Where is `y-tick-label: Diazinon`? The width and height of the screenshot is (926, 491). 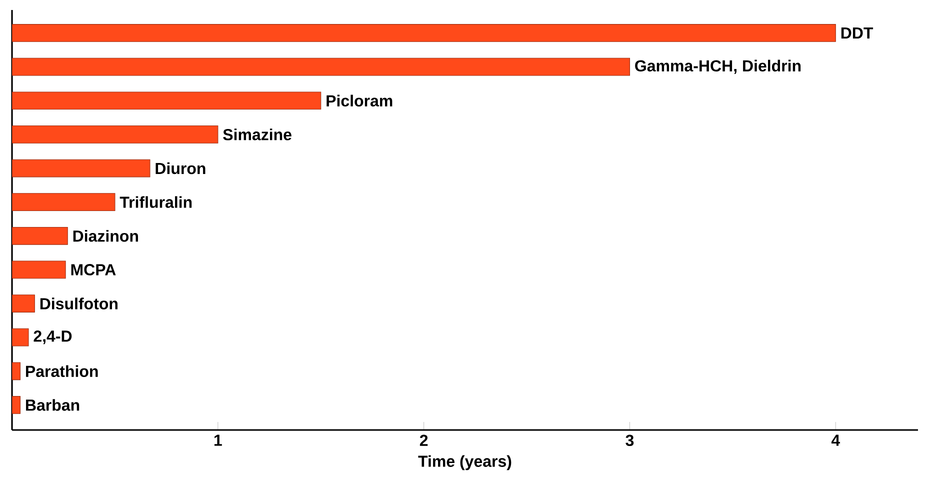
y-tick-label: Diazinon is located at coordinates (105, 236).